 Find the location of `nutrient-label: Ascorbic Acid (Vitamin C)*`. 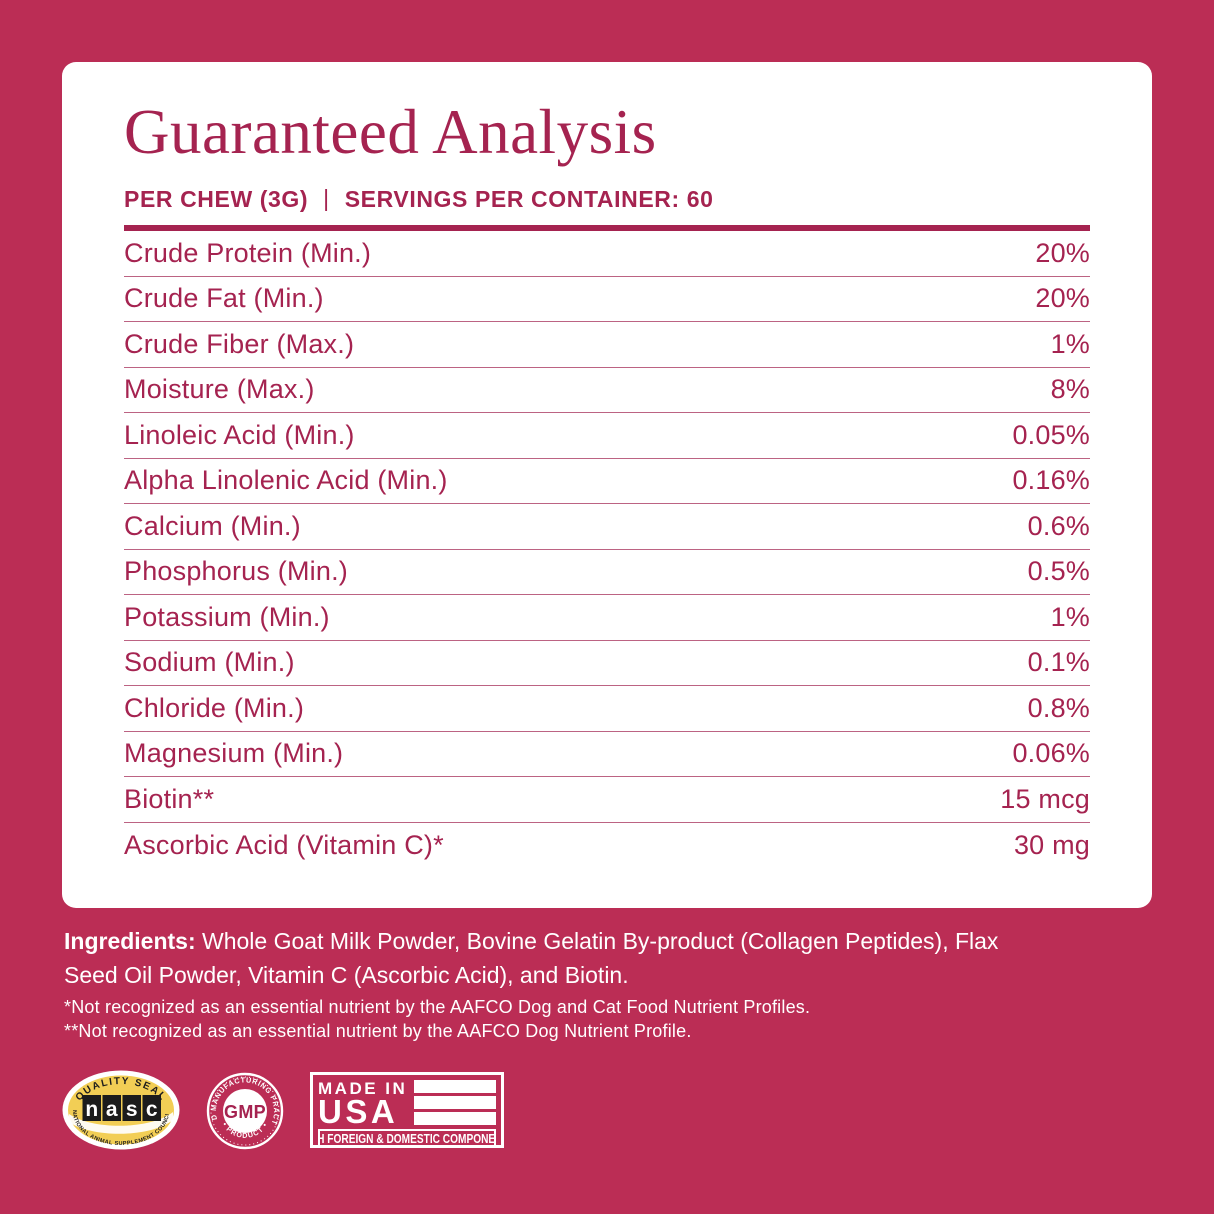

nutrient-label: Ascorbic Acid (Vitamin C)* is located at coordinates (284, 844).